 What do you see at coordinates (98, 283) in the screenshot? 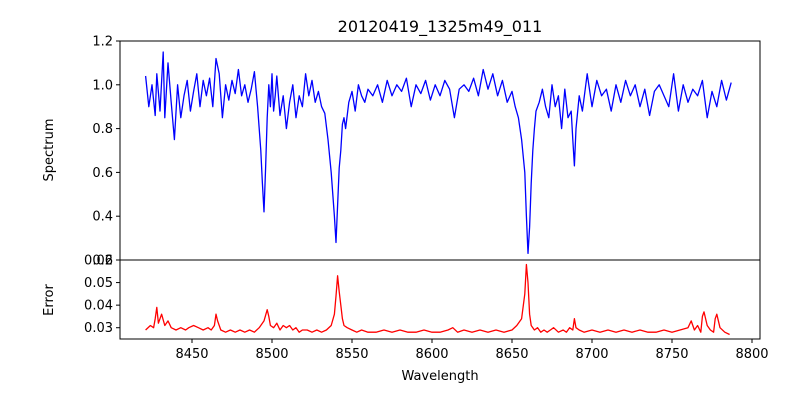
I see `error-y-tick-label: 0.05` at bounding box center [98, 283].